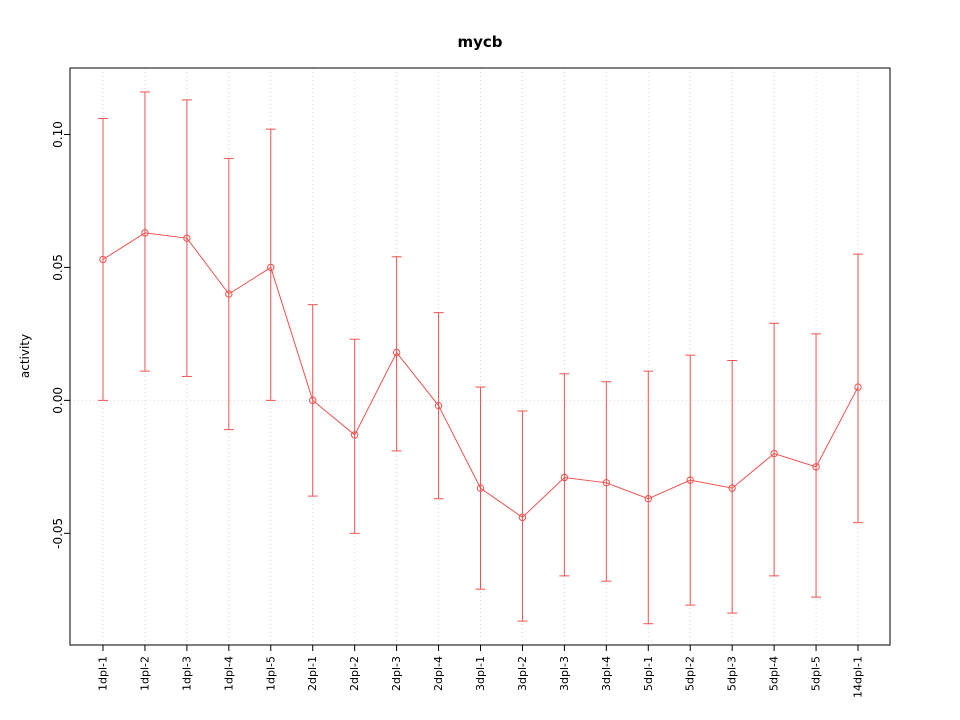 The width and height of the screenshot is (960, 720). What do you see at coordinates (103, 673) in the screenshot?
I see `x-tick-label: 1dpl-1` at bounding box center [103, 673].